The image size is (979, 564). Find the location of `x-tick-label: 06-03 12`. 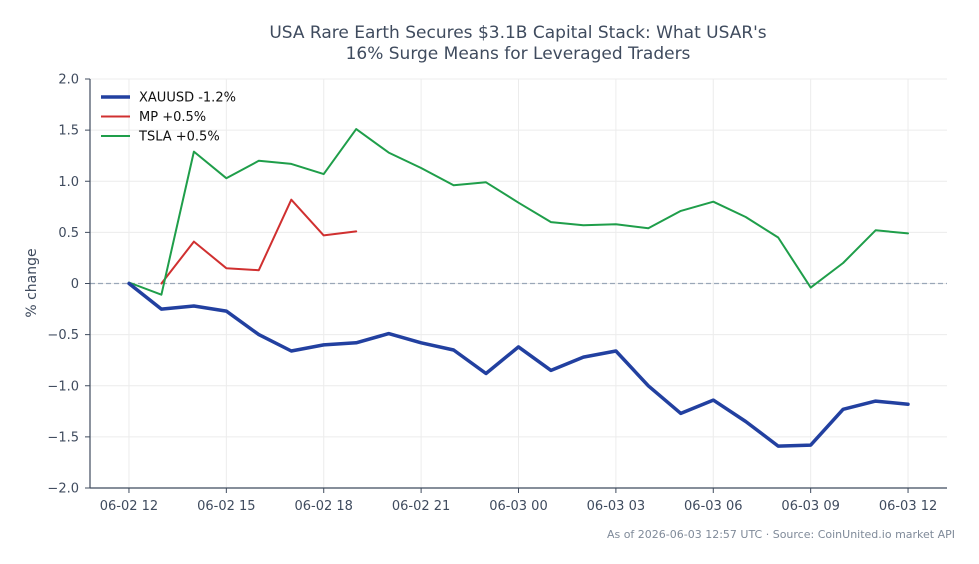

x-tick-label: 06-03 12 is located at coordinates (908, 506).